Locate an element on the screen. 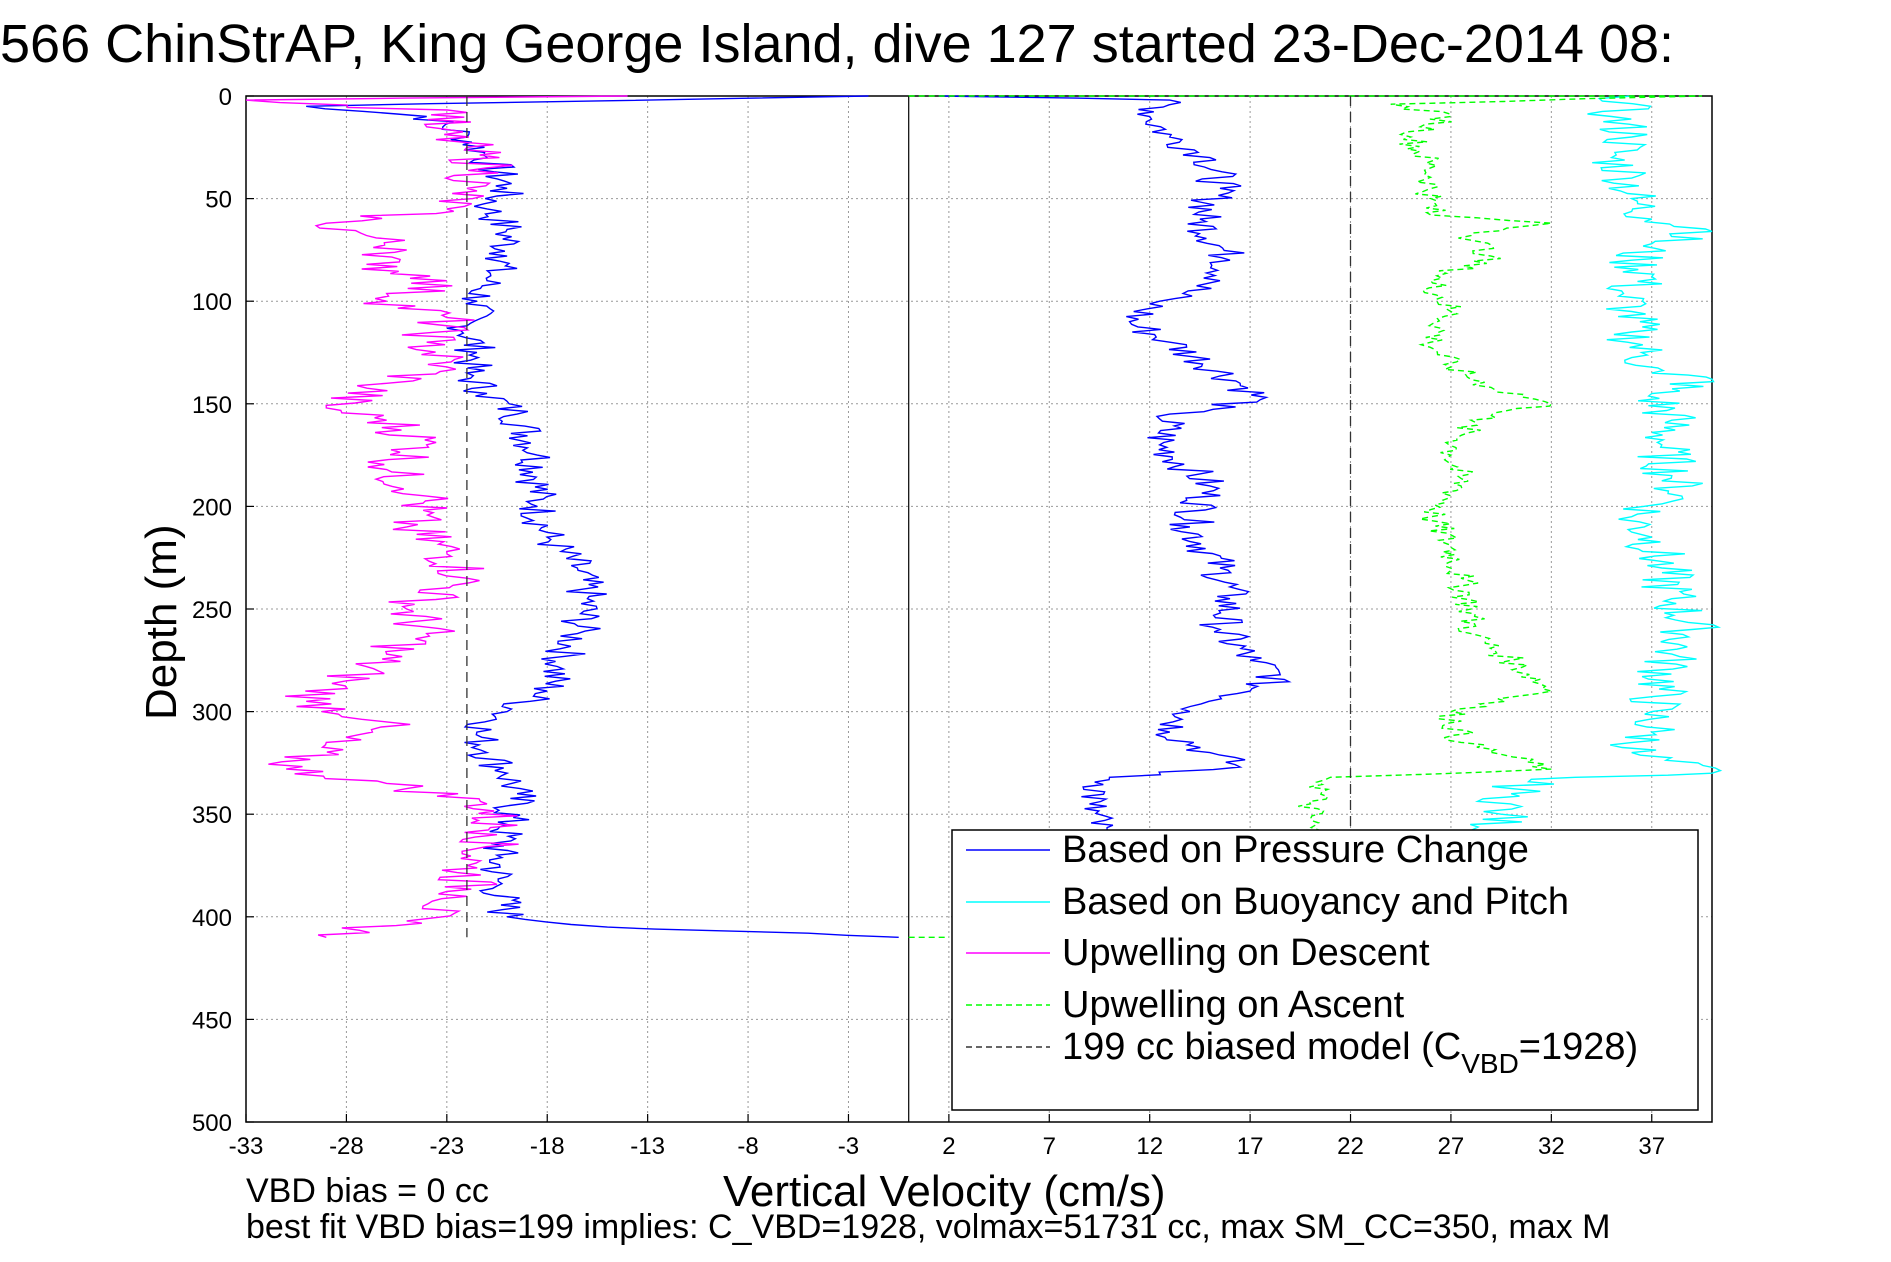 This screenshot has width=1891, height=1262. legend-label: Upwelling on Ascent is located at coordinates (1233, 1005).